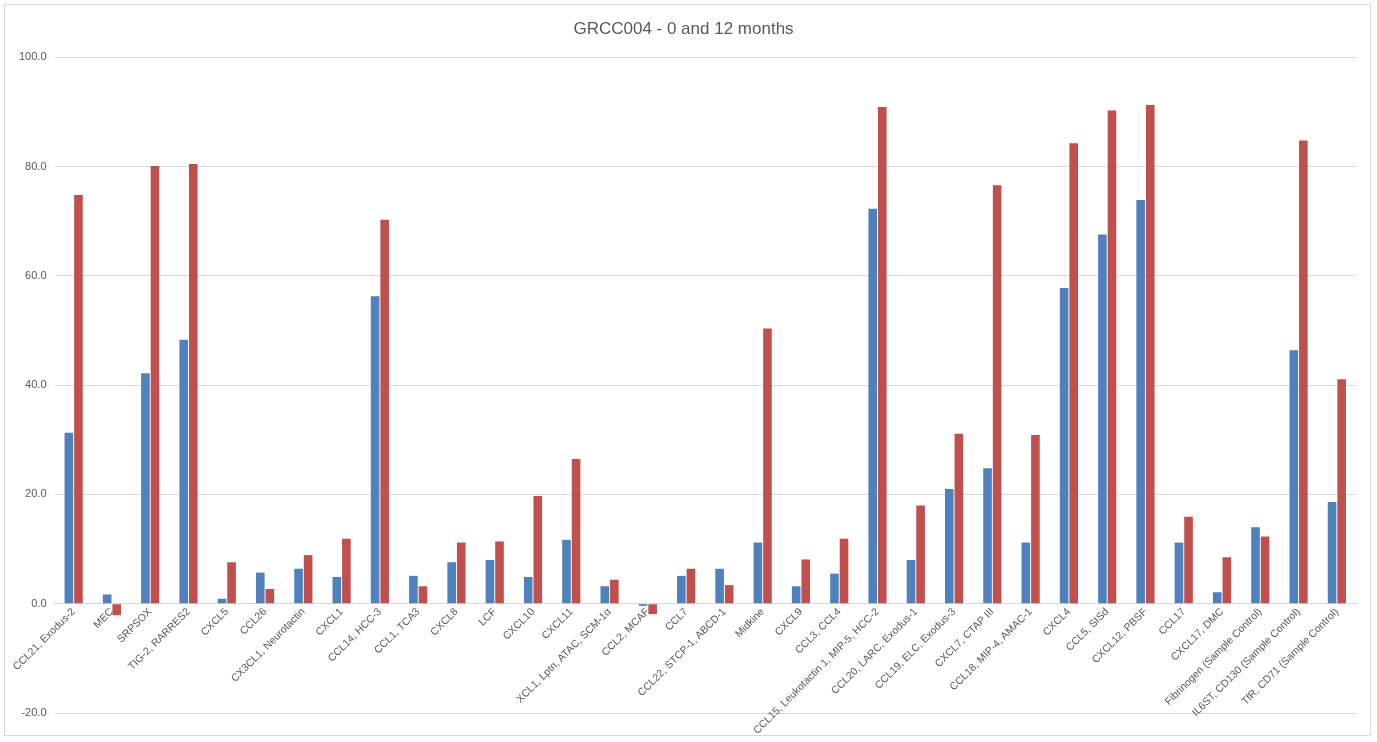 The image size is (1377, 742). I want to click on y-tick-label: -20.0, so click(34, 712).